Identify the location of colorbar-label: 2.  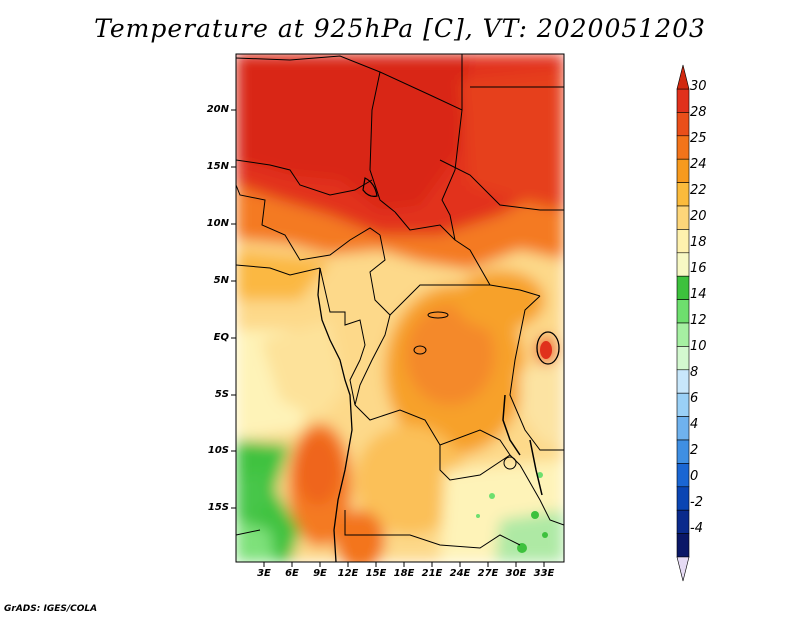
(694, 450).